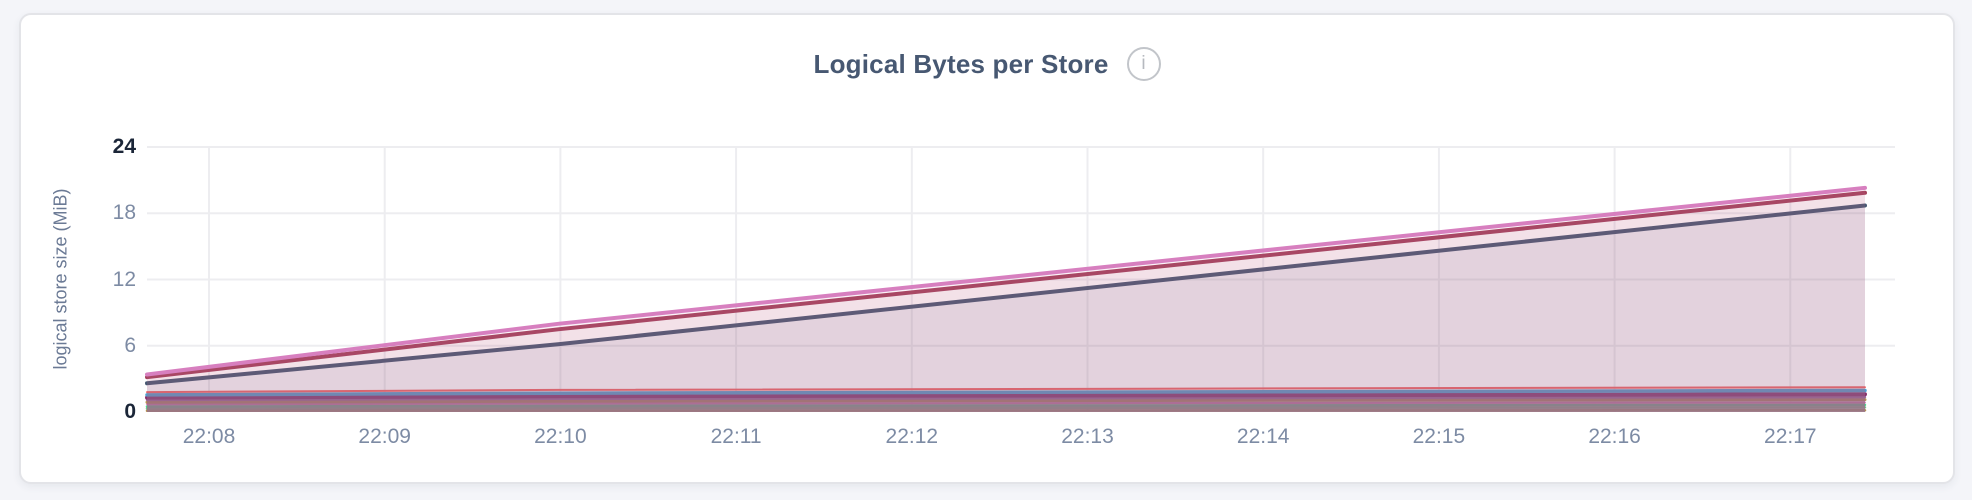  Describe the element at coordinates (130, 345) in the screenshot. I see `y-tick-label: 6` at that location.